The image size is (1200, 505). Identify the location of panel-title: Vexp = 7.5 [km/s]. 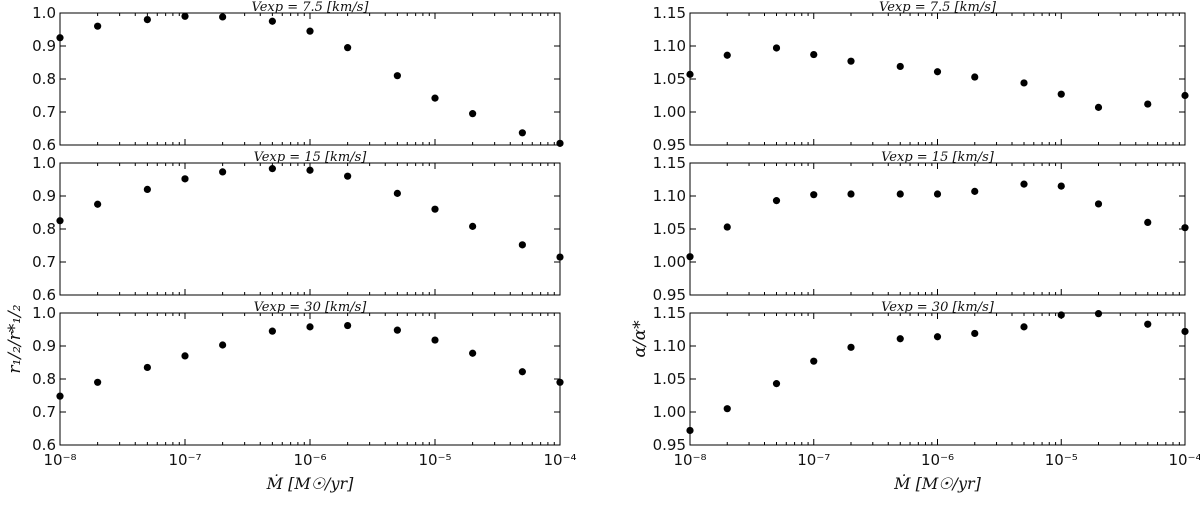
(938, 7).